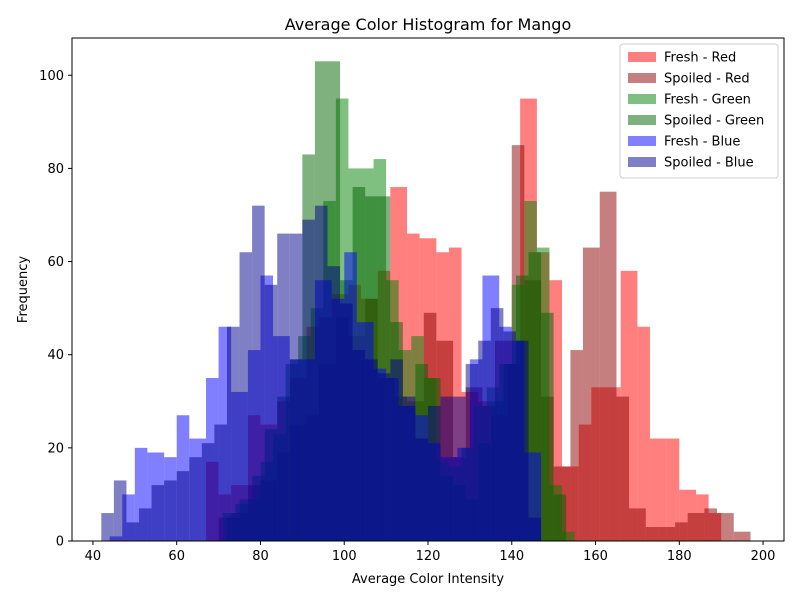 This screenshot has height=600, width=800. What do you see at coordinates (51, 76) in the screenshot?
I see `y-tick-label: 100` at bounding box center [51, 76].